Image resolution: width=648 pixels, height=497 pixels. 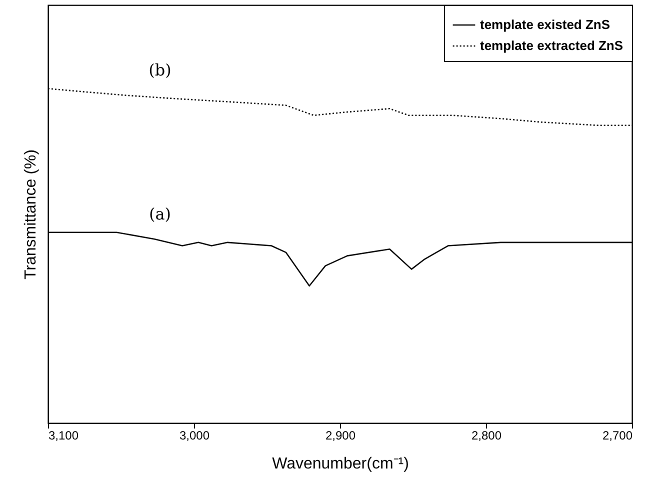 I want to click on text: (b), so click(x=160, y=70).